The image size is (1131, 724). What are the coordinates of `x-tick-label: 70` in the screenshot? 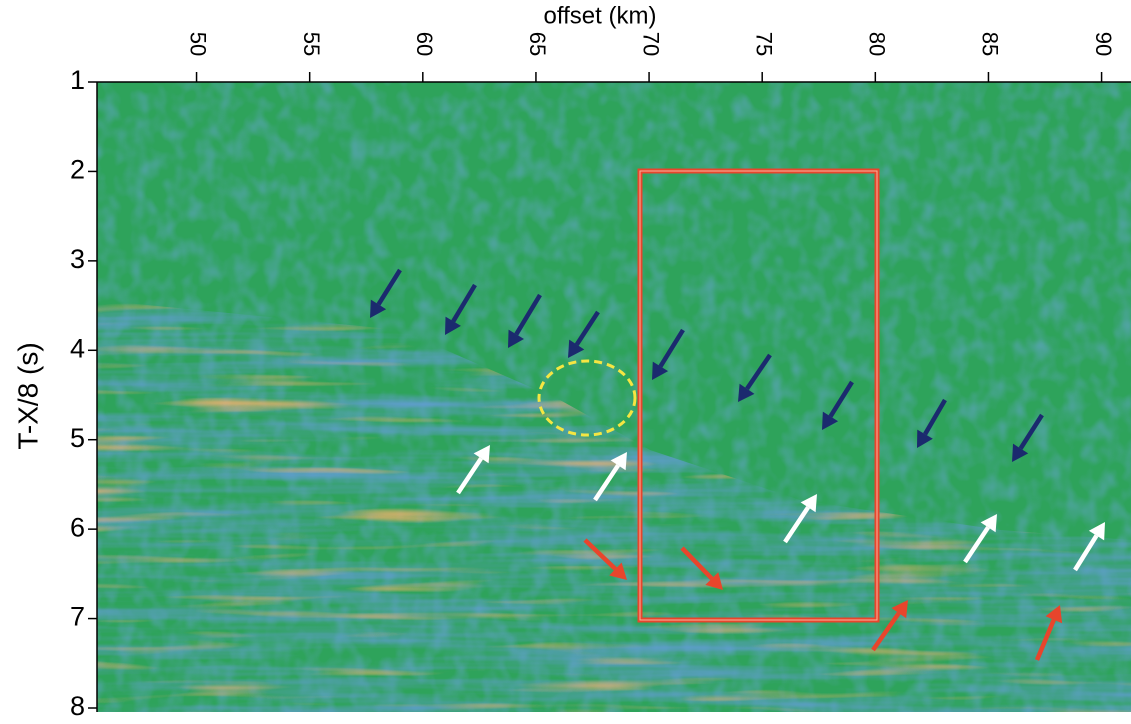 It's located at (650, 44).